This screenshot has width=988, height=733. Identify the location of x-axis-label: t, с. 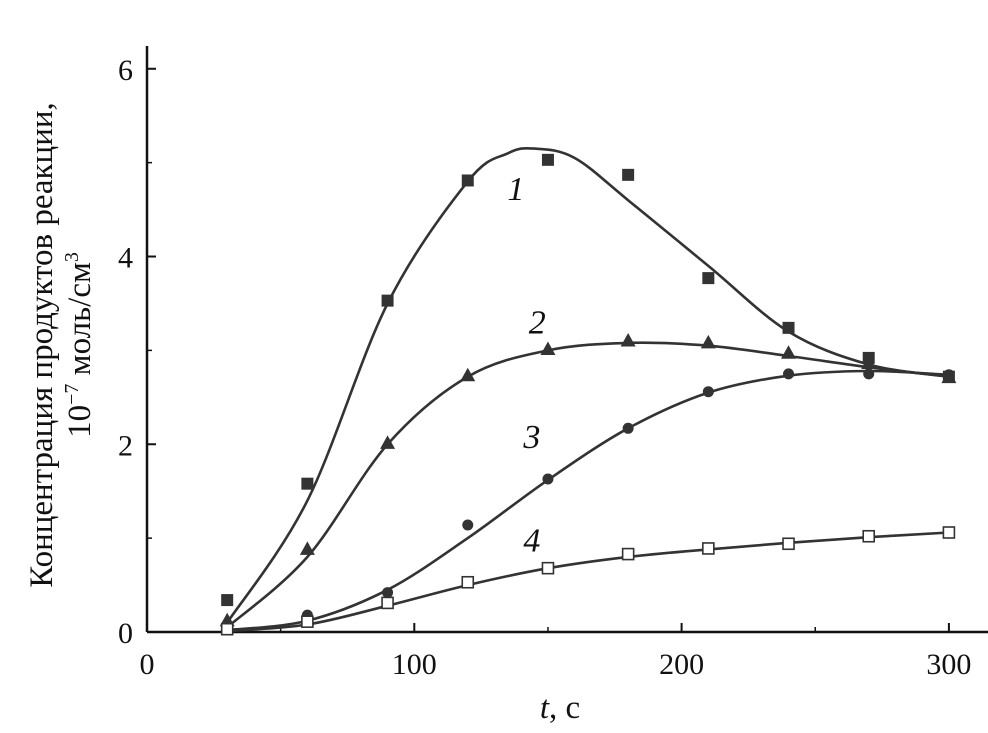
(560, 708).